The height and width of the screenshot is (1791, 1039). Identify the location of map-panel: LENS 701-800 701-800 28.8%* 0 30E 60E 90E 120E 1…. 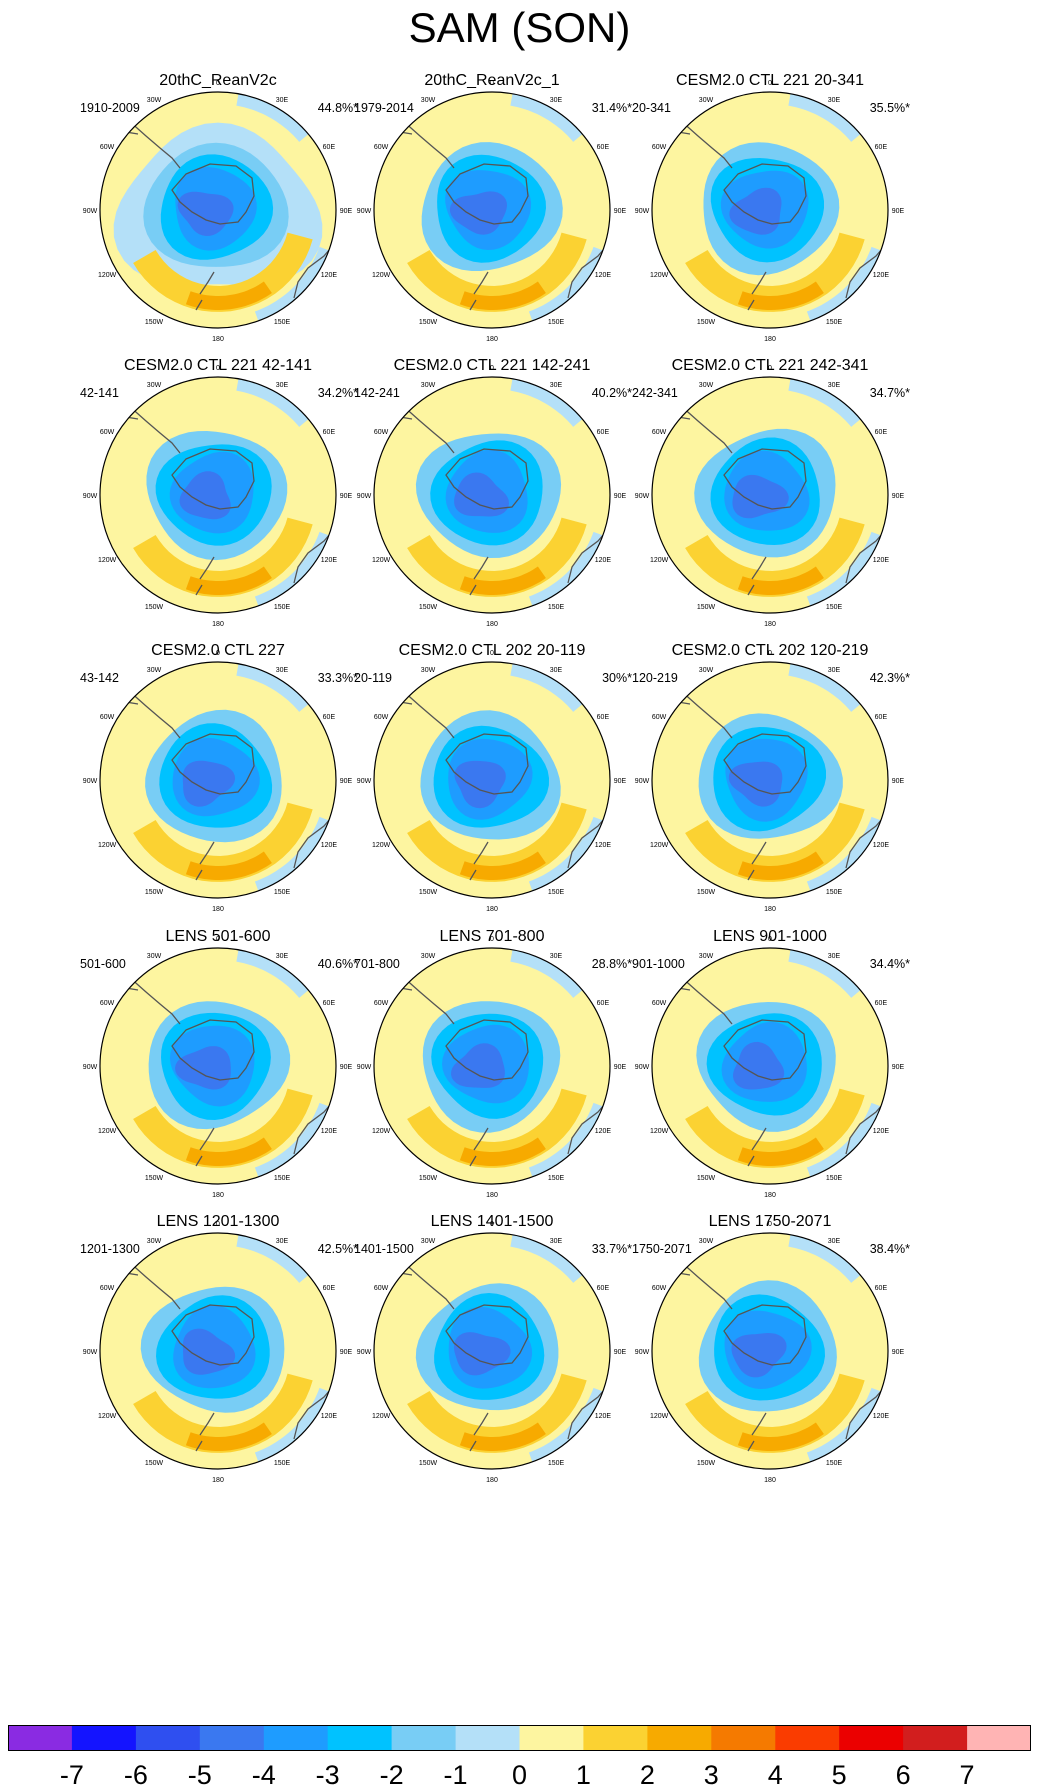
(492, 1087).